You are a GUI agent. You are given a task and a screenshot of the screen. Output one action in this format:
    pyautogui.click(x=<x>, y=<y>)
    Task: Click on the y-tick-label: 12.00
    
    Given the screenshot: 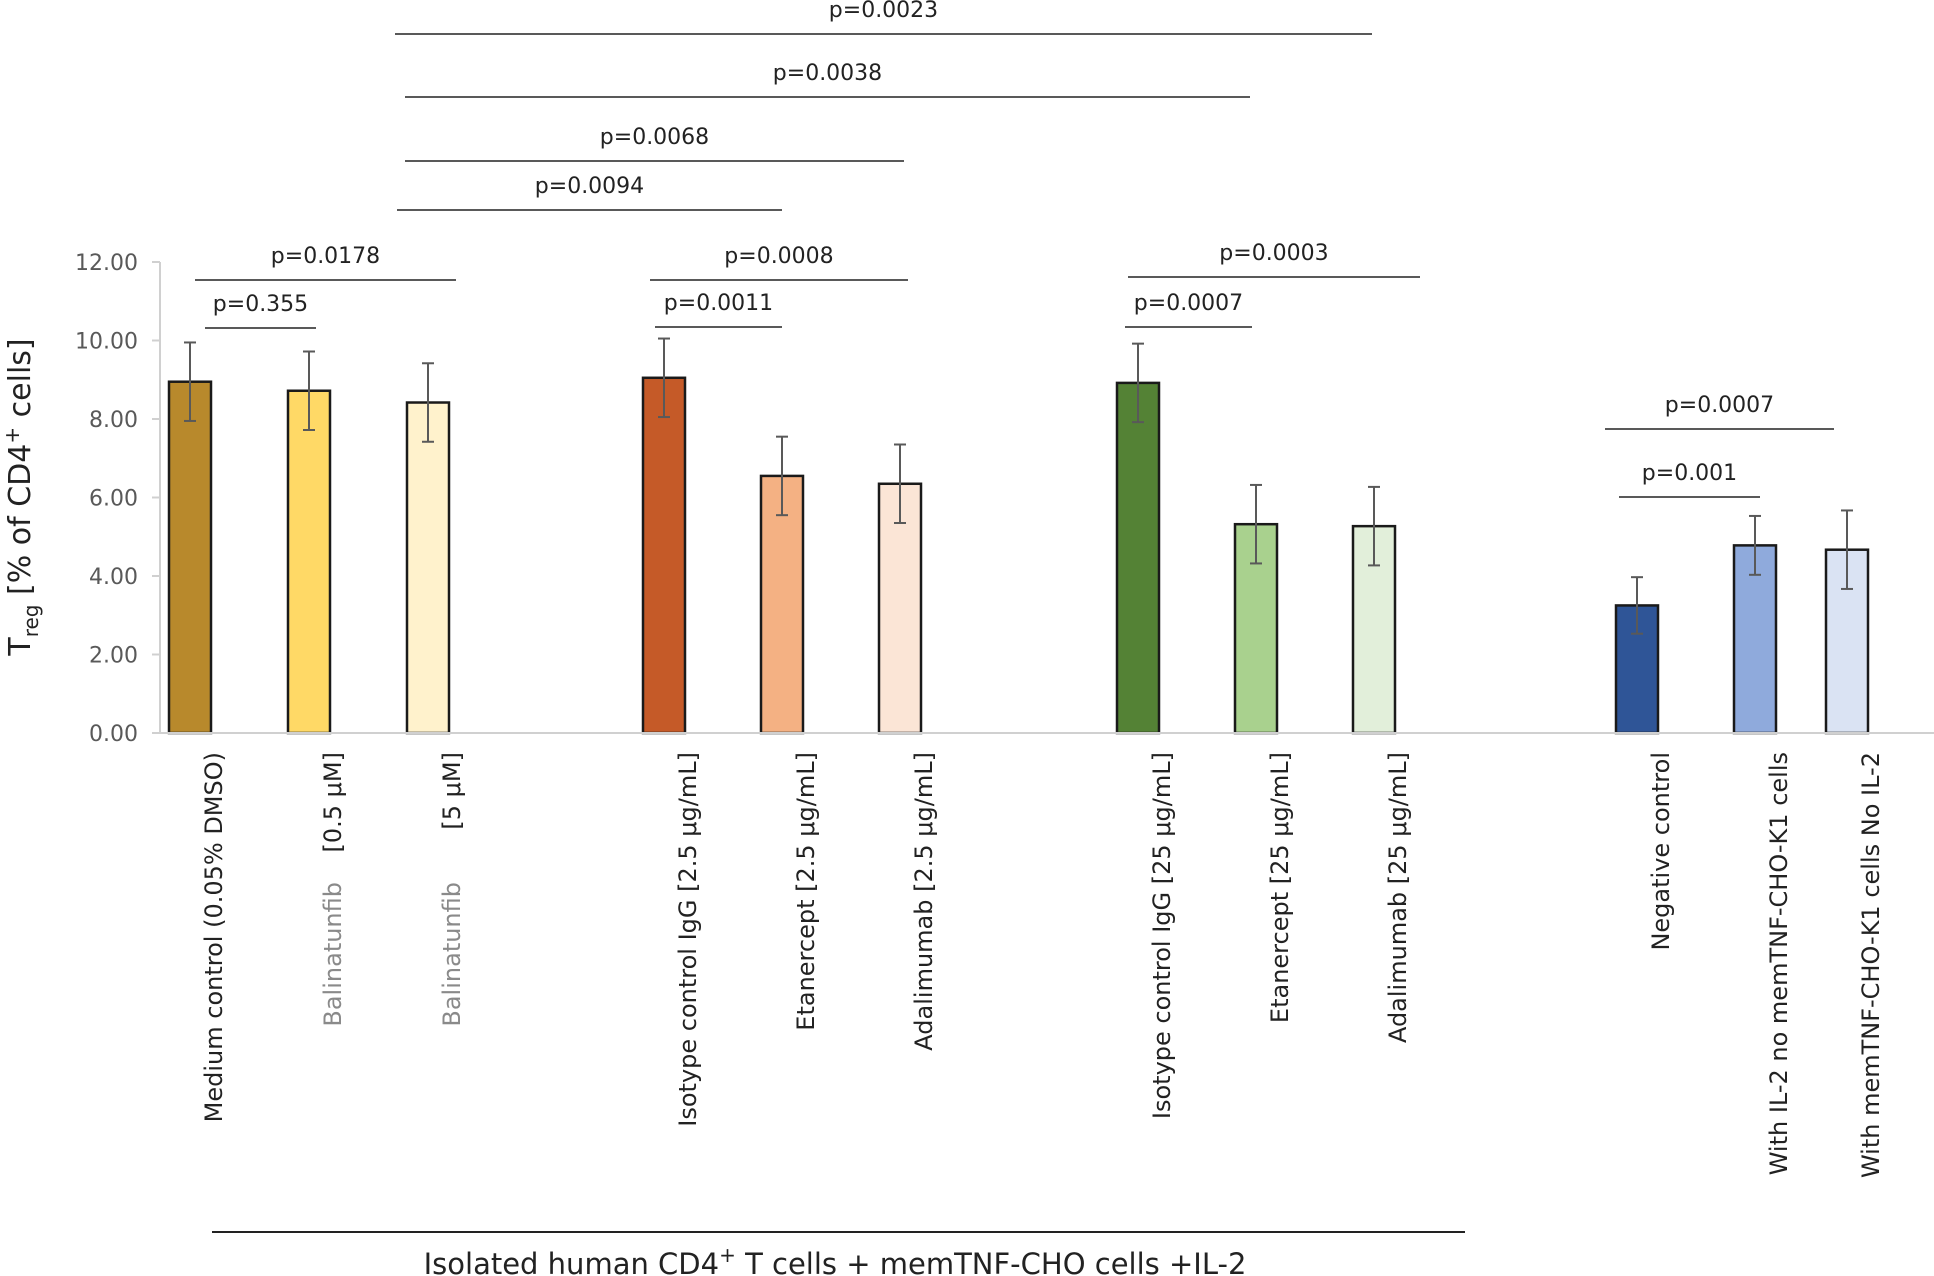 What is the action you would take?
    pyautogui.click(x=106, y=263)
    